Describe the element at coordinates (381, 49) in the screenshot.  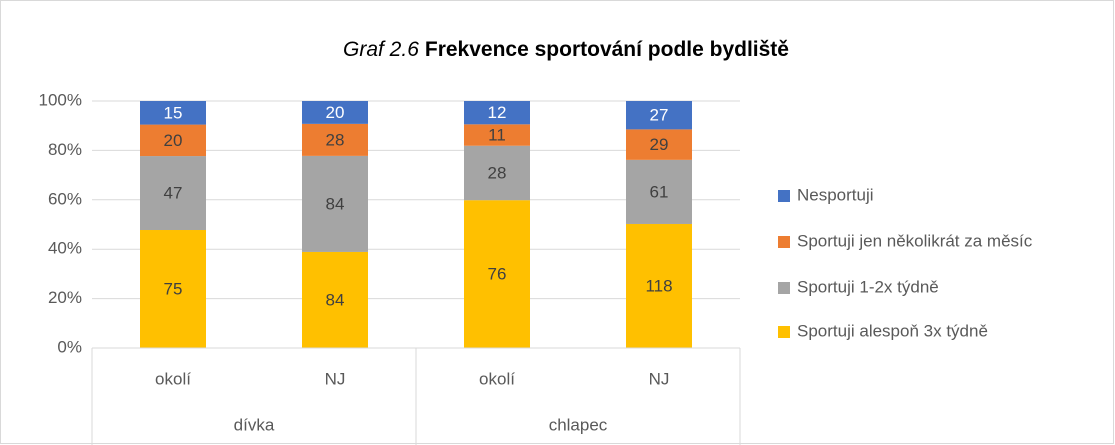
I see `title-prefix: Graf 2.6` at that location.